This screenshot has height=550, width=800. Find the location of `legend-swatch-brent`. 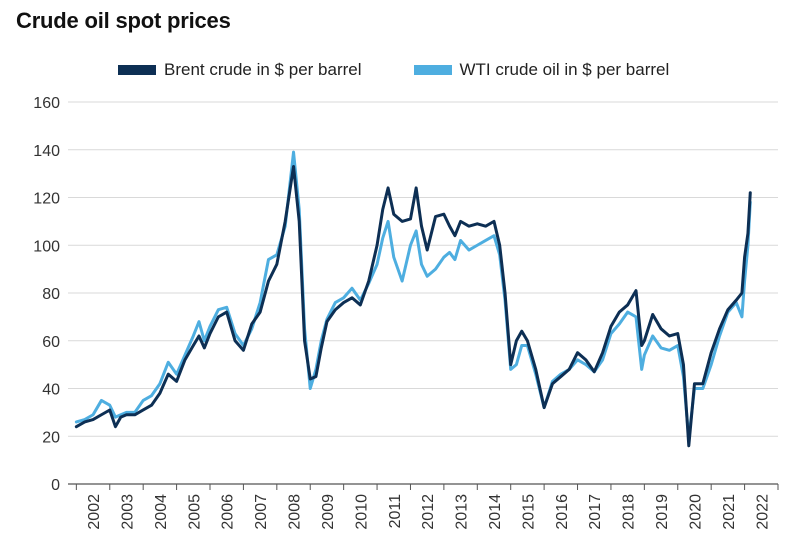

legend-swatch-brent is located at coordinates (137, 70).